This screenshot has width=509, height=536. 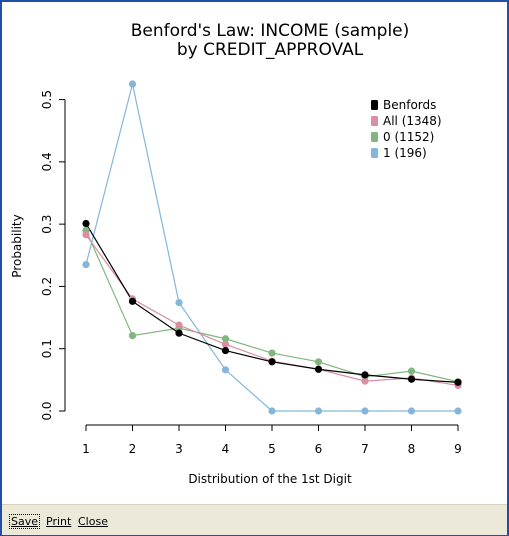 I want to click on y-tick-label-3: 0.3, so click(x=47, y=224).